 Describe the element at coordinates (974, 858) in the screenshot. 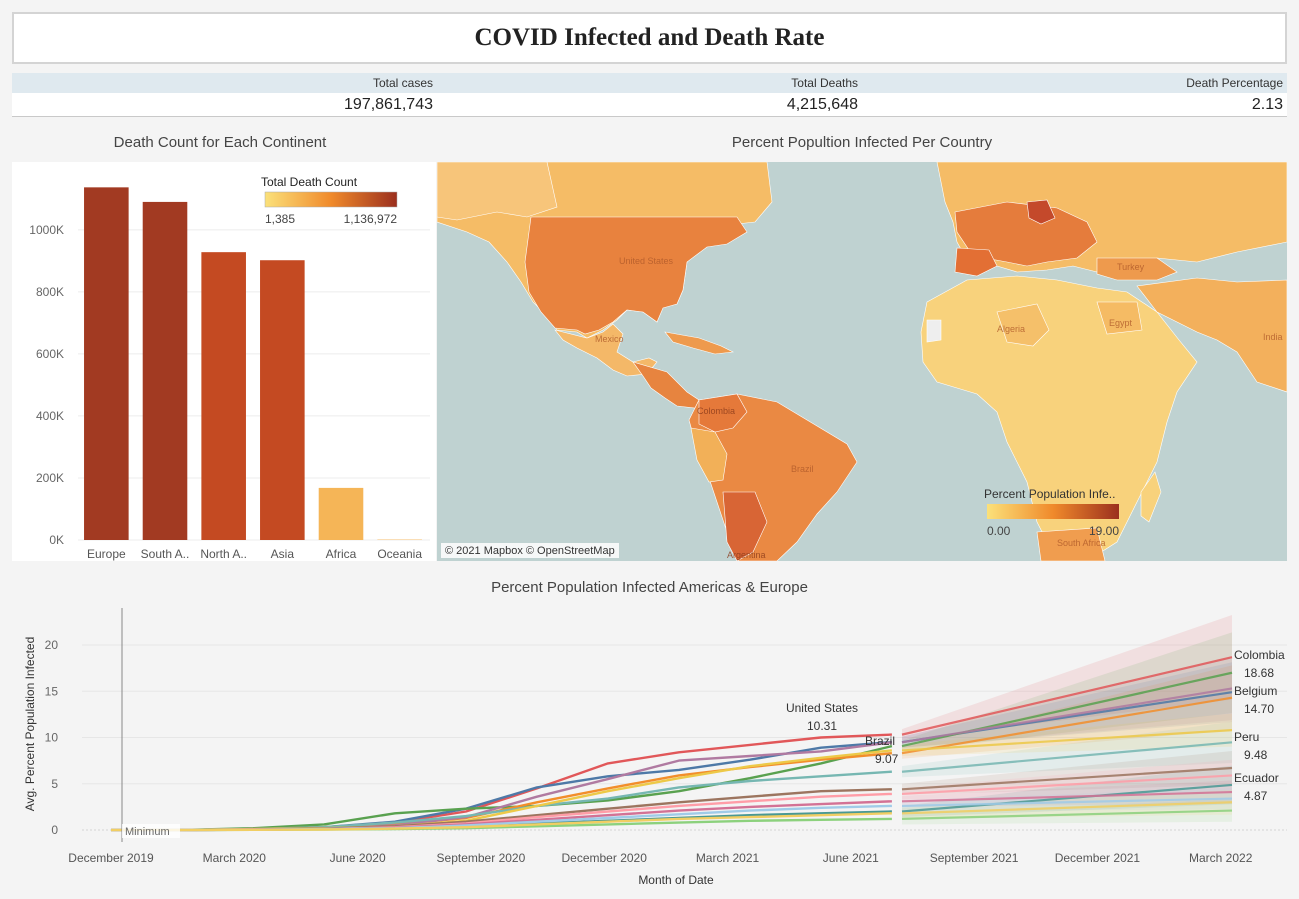

I see `line-x-tick-label: September 2021` at that location.